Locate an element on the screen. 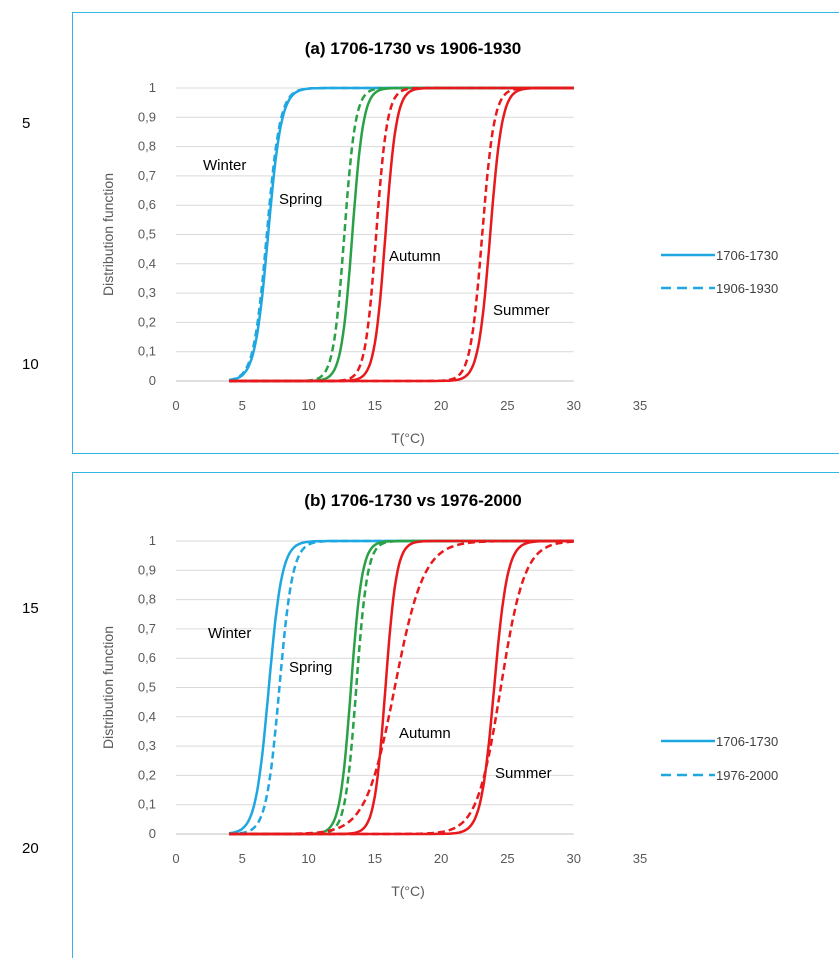  legend-label: 1976-2000 is located at coordinates (747, 775).